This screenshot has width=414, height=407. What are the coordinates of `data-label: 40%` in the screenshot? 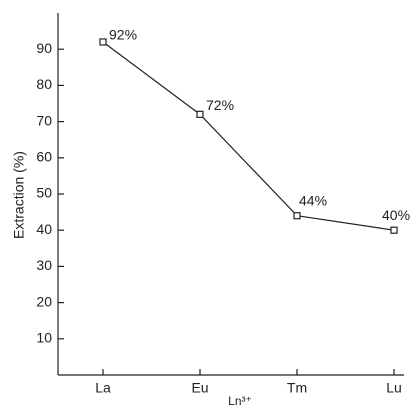 It's located at (396, 215).